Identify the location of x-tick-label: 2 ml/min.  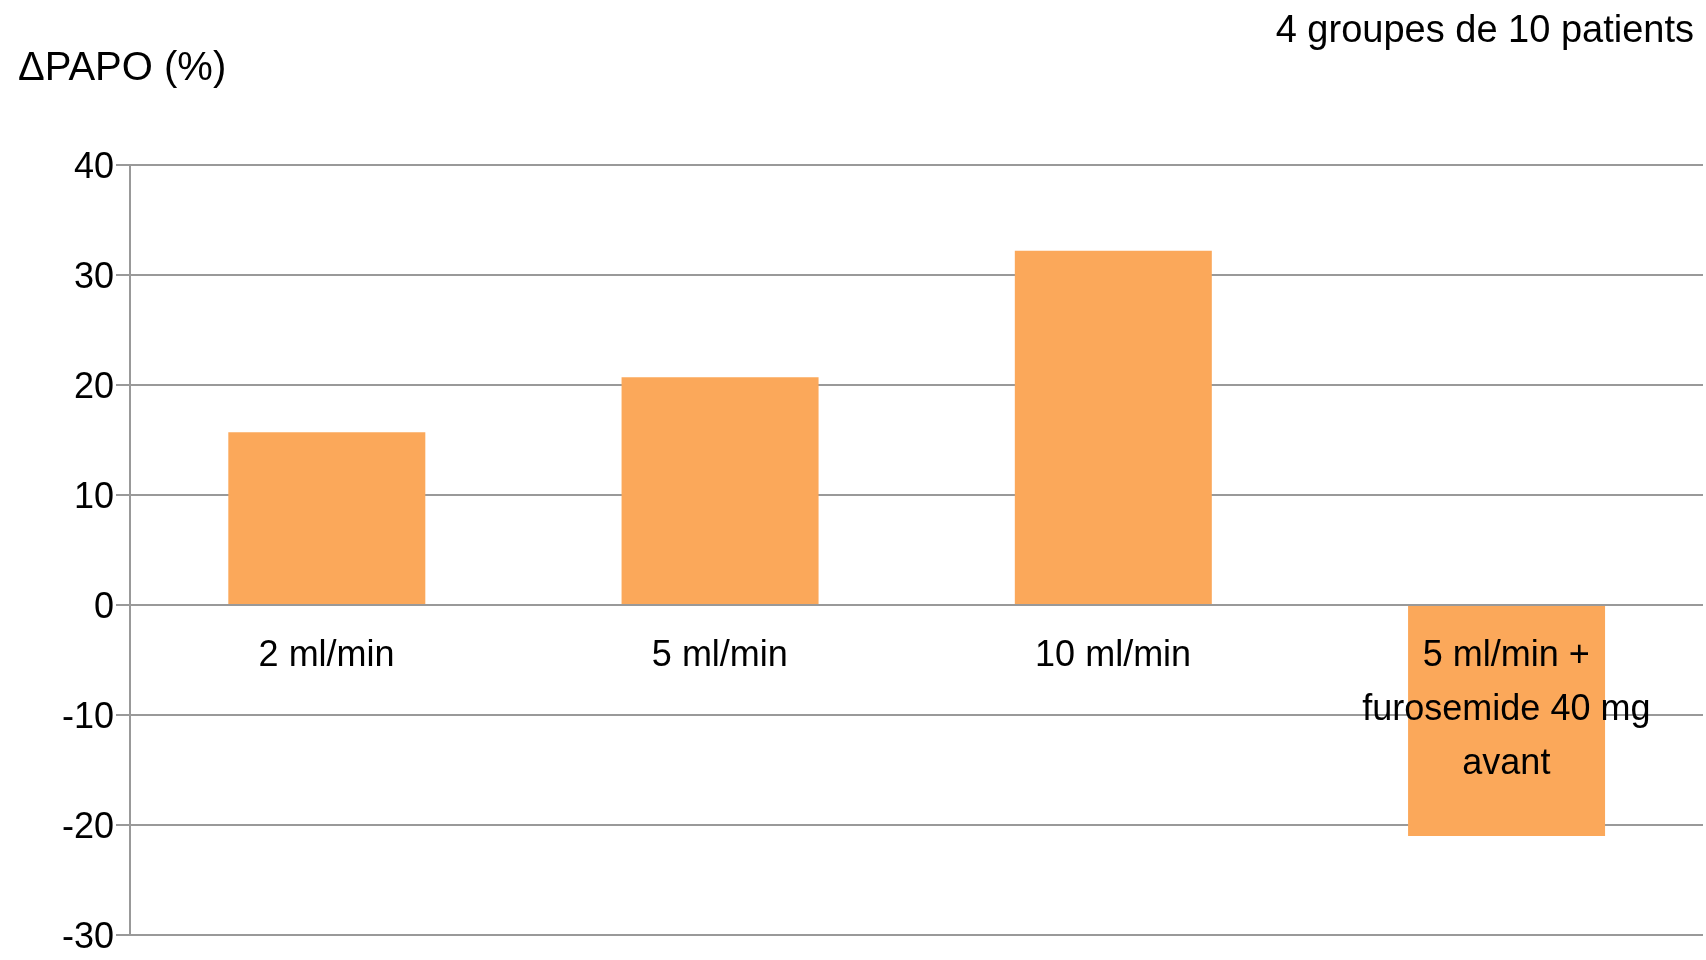
(326, 653).